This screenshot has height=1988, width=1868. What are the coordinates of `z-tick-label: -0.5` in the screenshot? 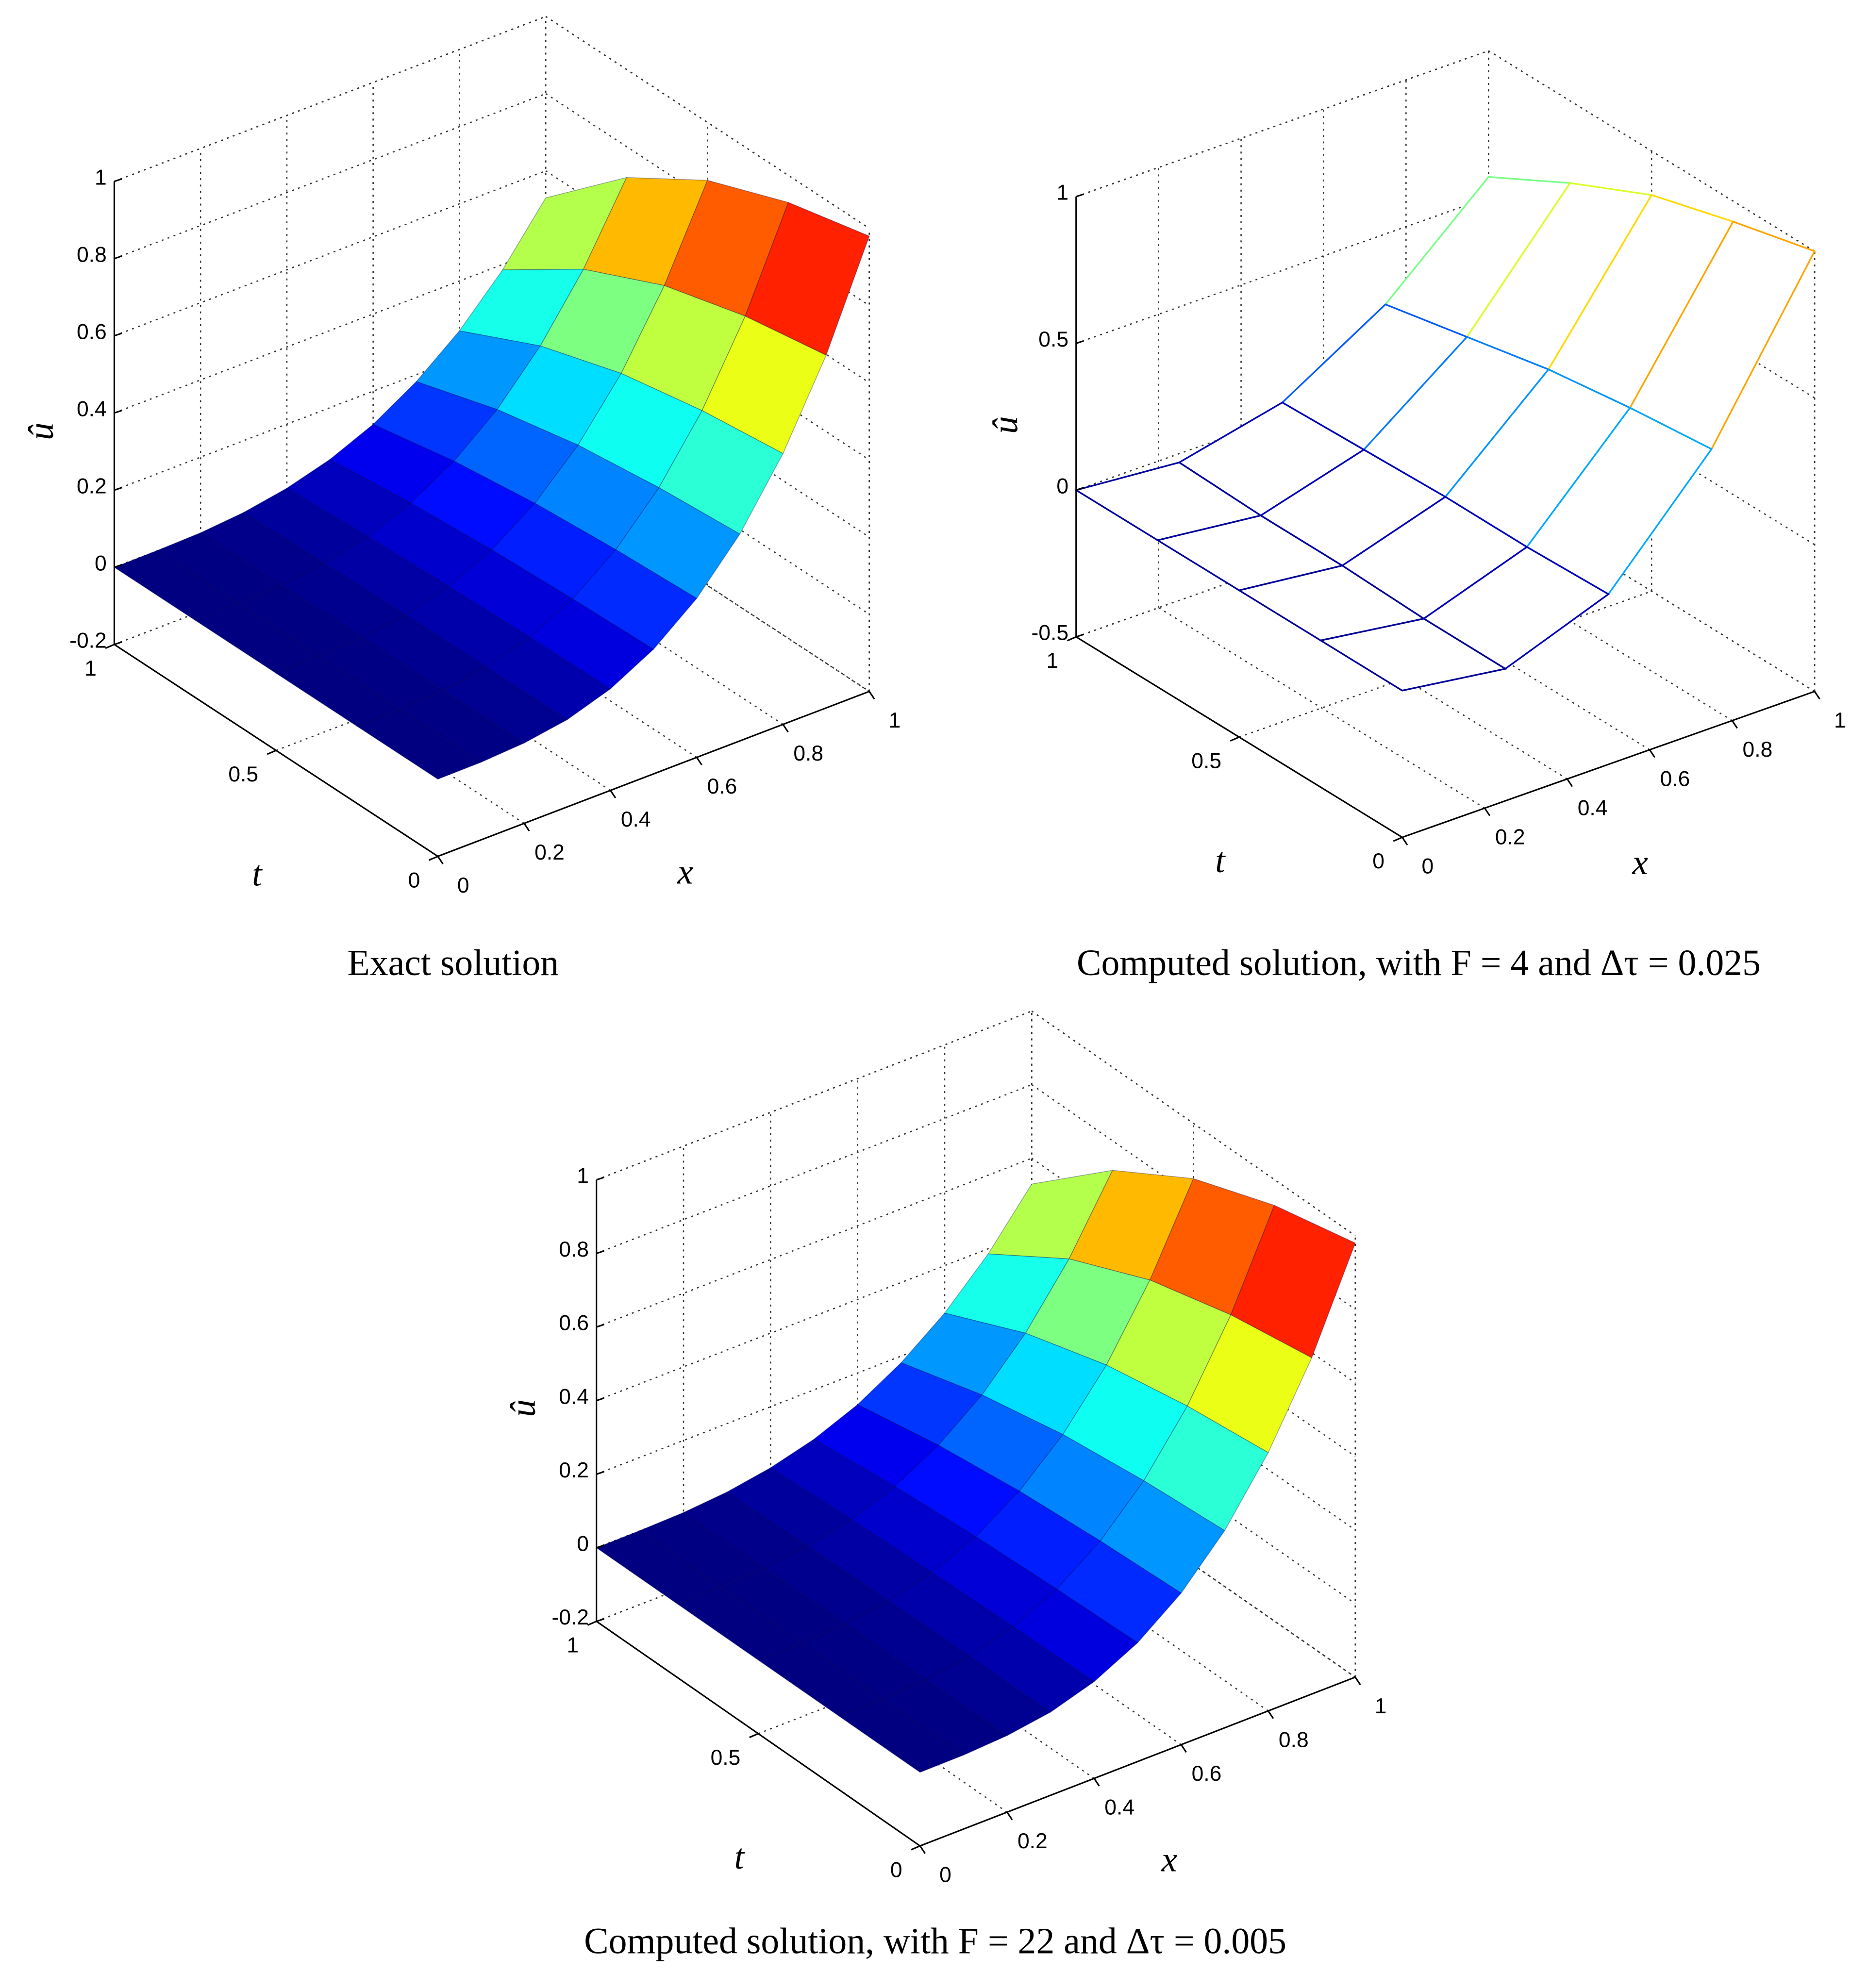 It's located at (1050, 633).